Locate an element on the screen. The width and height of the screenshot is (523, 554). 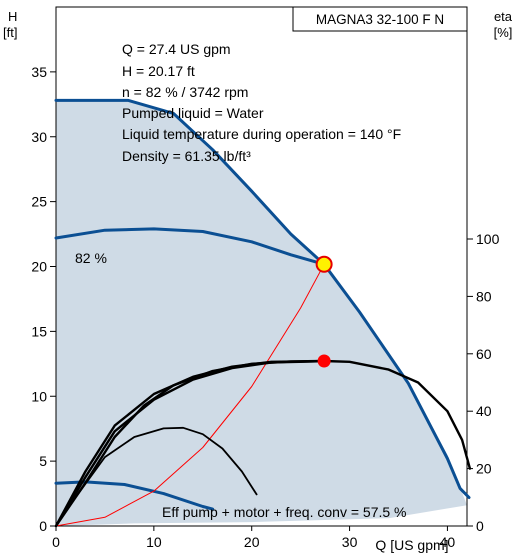
x-tick-label: 30 is located at coordinates (350, 542).